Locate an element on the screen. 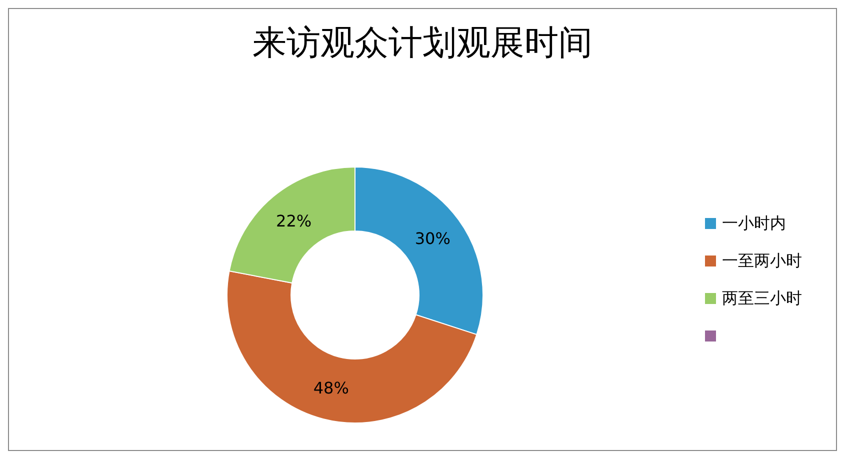  data-label: 22% is located at coordinates (294, 221).